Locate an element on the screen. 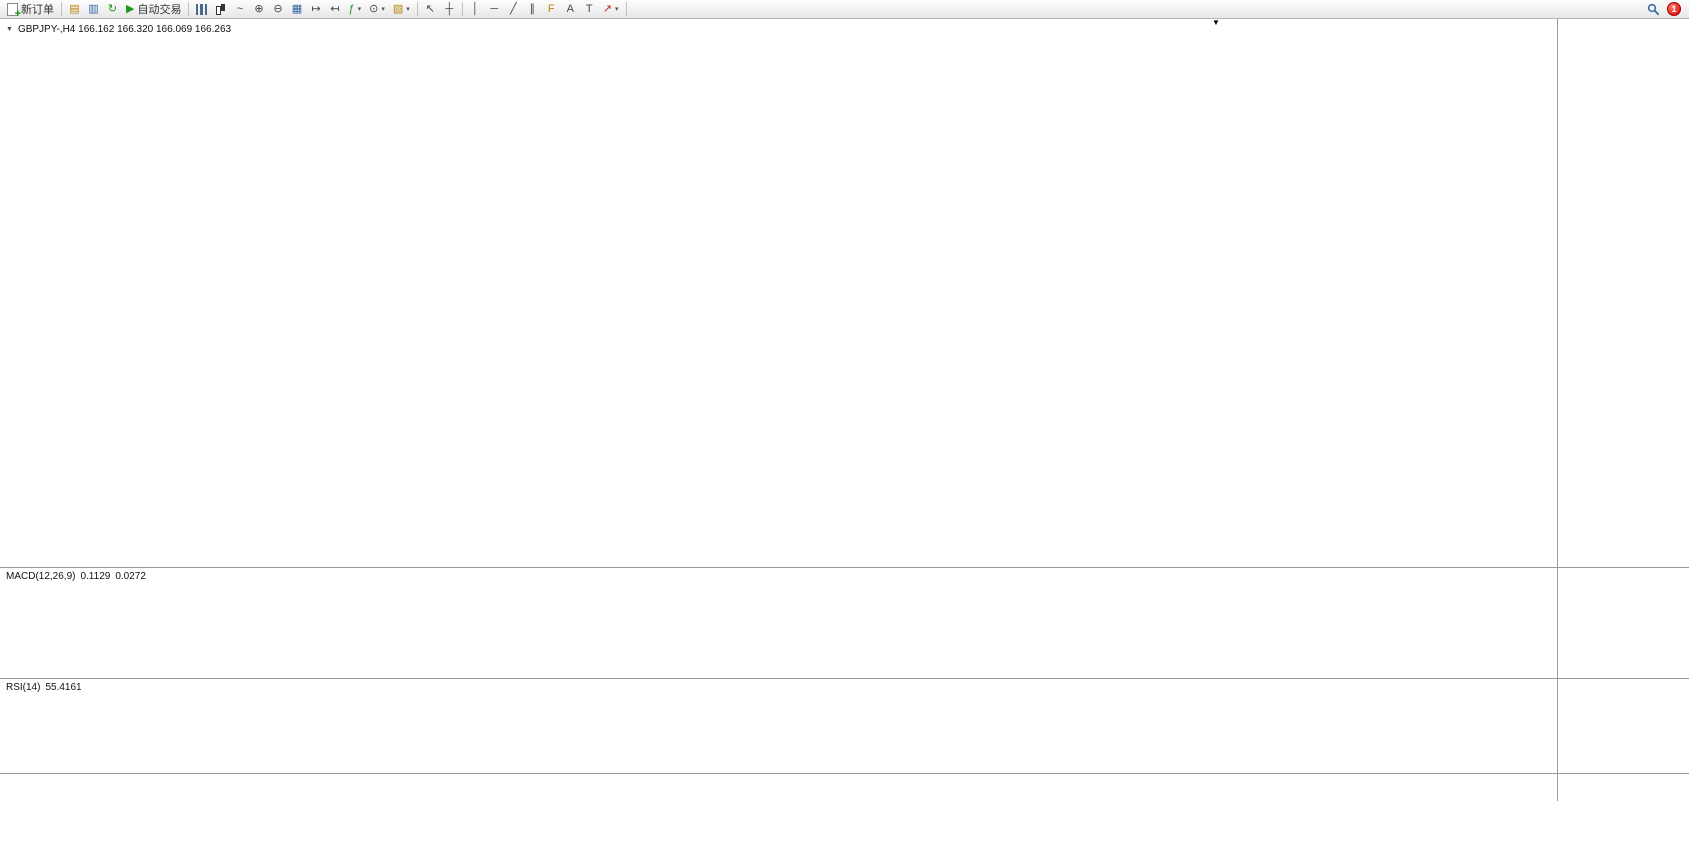 The width and height of the screenshot is (1689, 863). rsi-pane: RSI(14) 55.4161 is located at coordinates (844, 726).